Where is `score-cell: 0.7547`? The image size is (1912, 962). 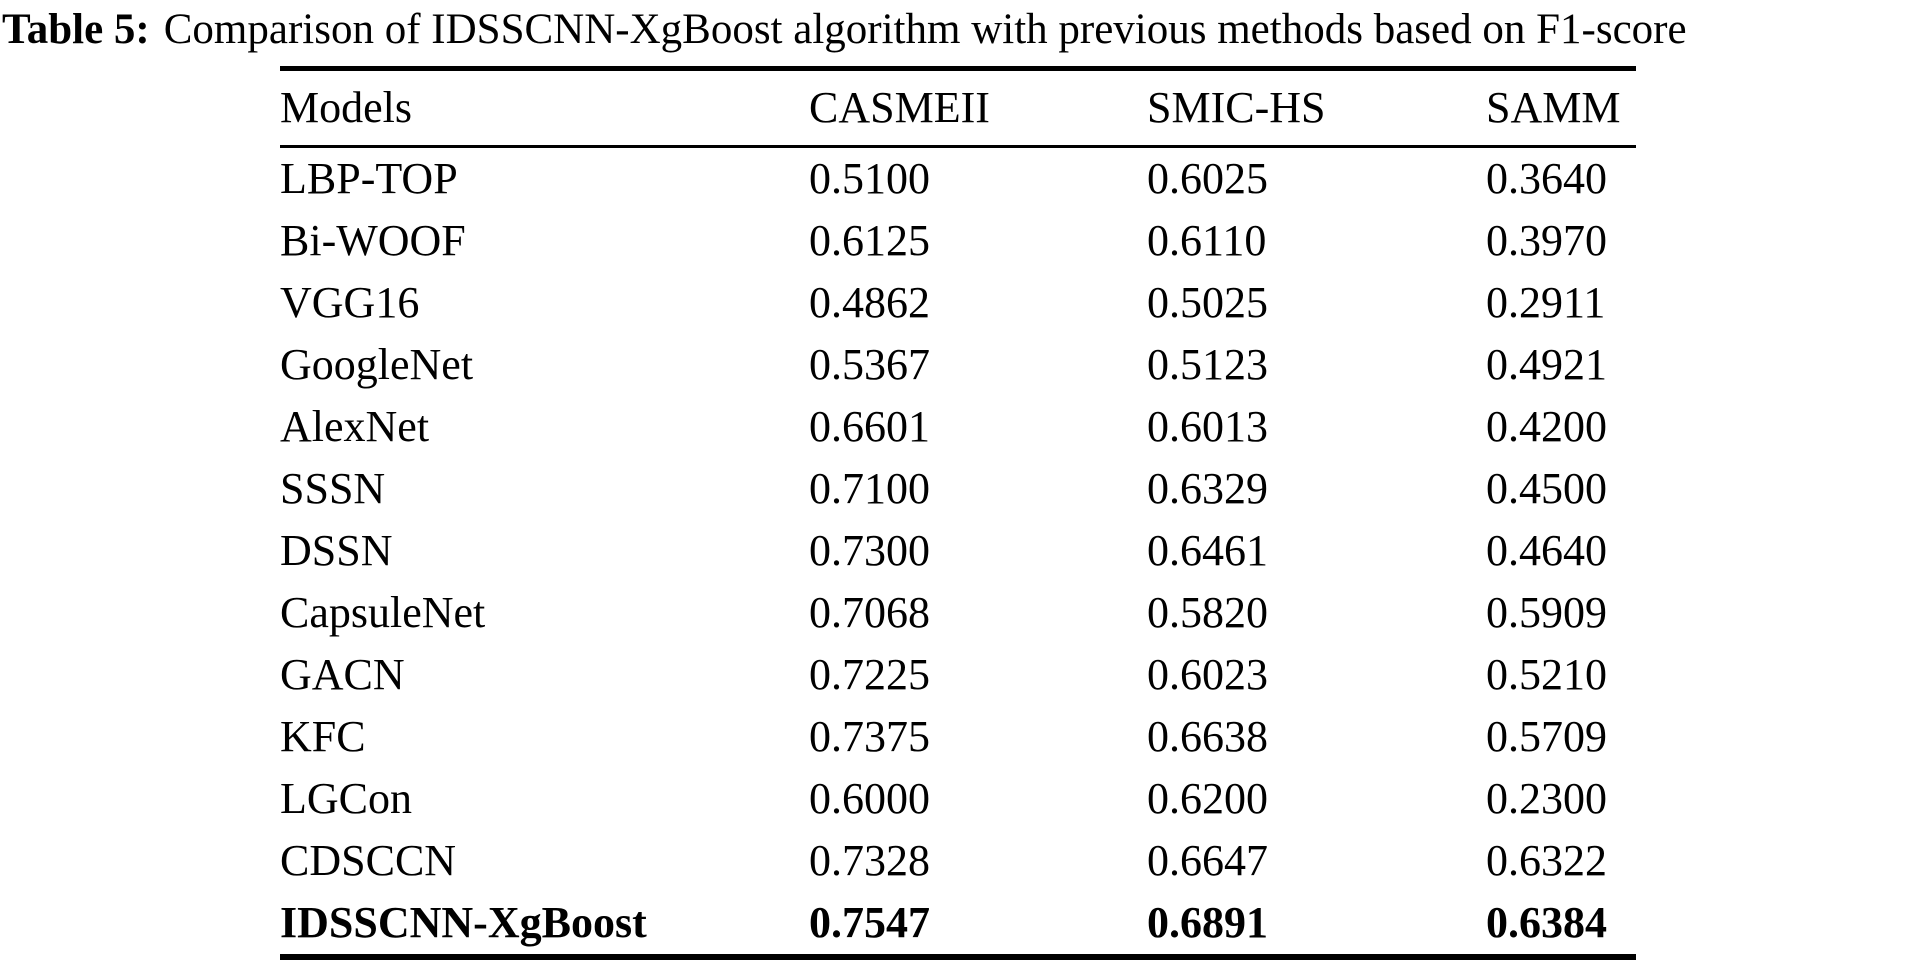 score-cell: 0.7547 is located at coordinates (869, 922).